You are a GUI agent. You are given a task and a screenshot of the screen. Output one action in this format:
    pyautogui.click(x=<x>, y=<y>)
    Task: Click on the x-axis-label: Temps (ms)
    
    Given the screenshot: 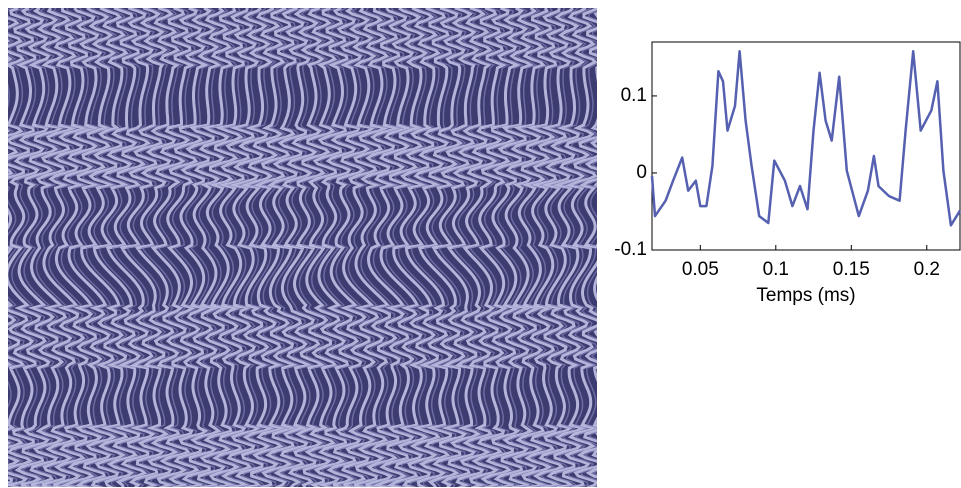 What is the action you would take?
    pyautogui.click(x=805, y=295)
    